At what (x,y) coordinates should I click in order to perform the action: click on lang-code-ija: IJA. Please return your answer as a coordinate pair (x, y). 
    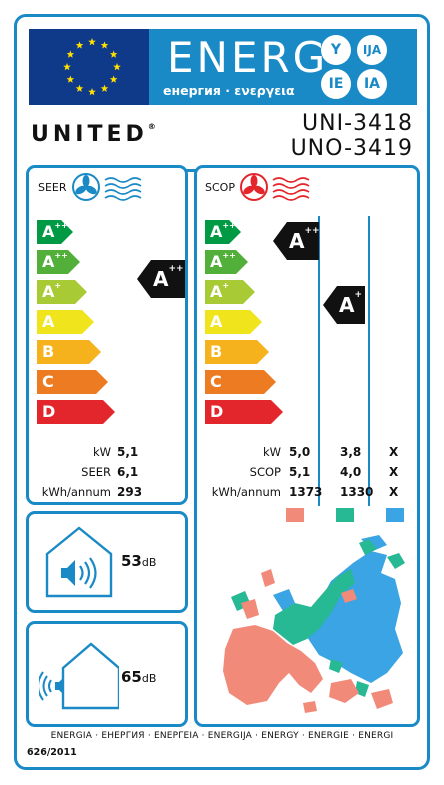
    Looking at the image, I should click on (372, 50).